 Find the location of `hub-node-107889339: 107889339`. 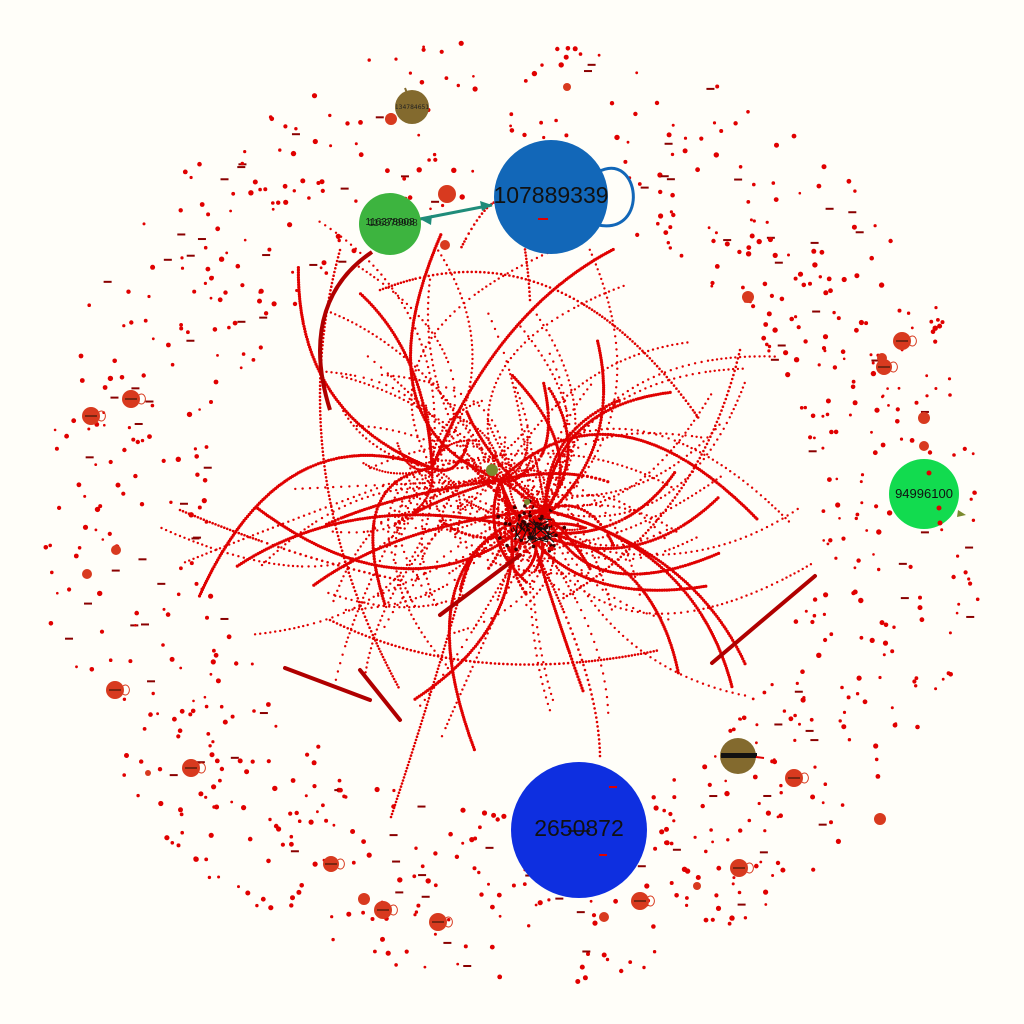

hub-node-107889339: 107889339 is located at coordinates (564, 197).